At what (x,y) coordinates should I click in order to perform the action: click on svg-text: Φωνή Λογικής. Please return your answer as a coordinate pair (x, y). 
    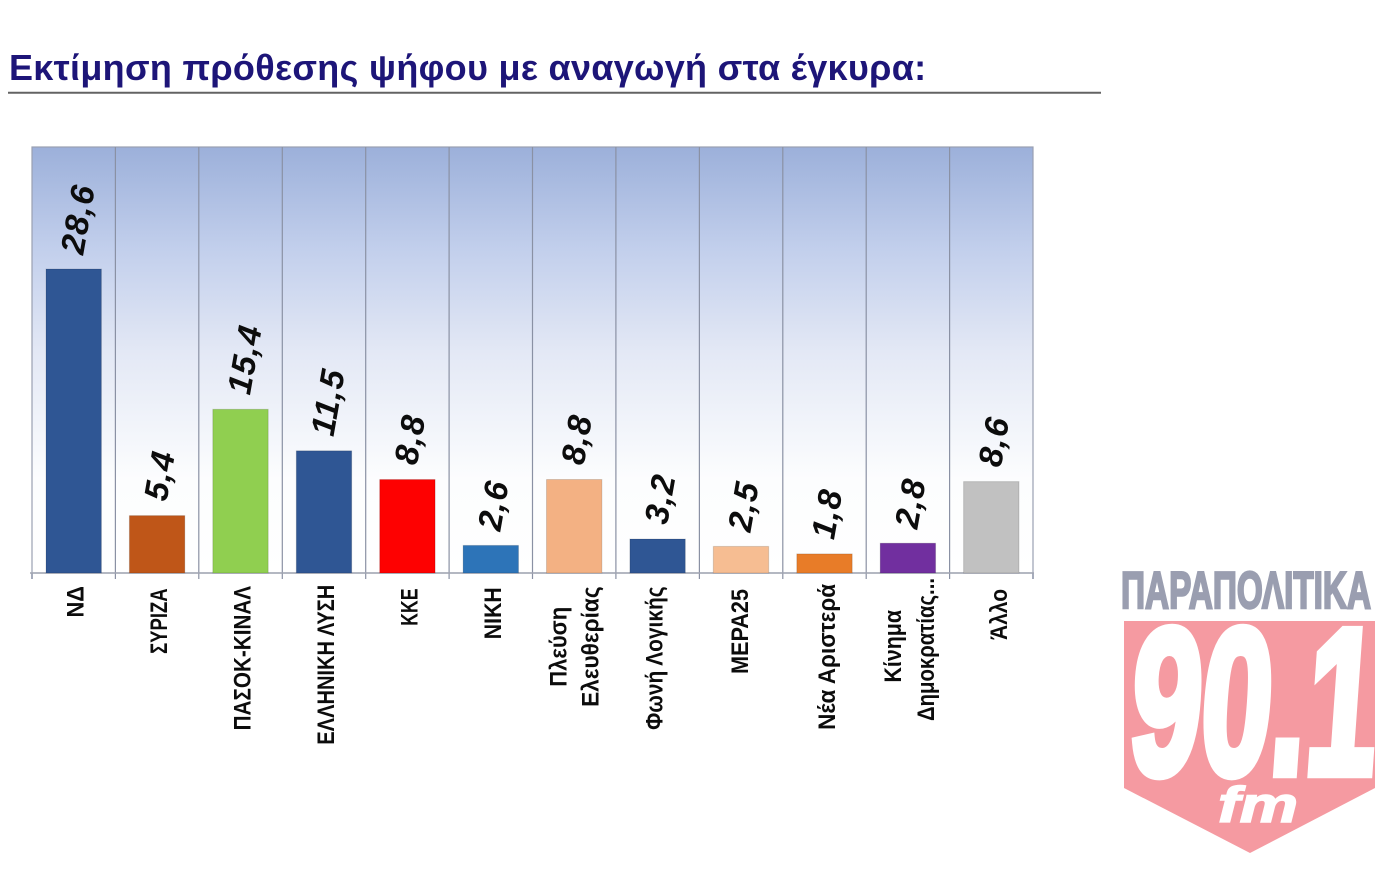
    Looking at the image, I should click on (655, 658).